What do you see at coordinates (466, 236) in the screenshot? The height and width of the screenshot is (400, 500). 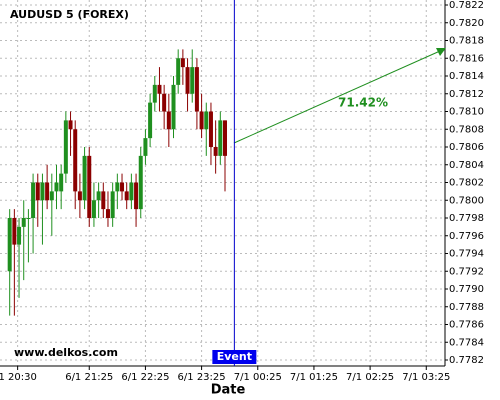 I see `y-tick-label: 0.7796` at bounding box center [466, 236].